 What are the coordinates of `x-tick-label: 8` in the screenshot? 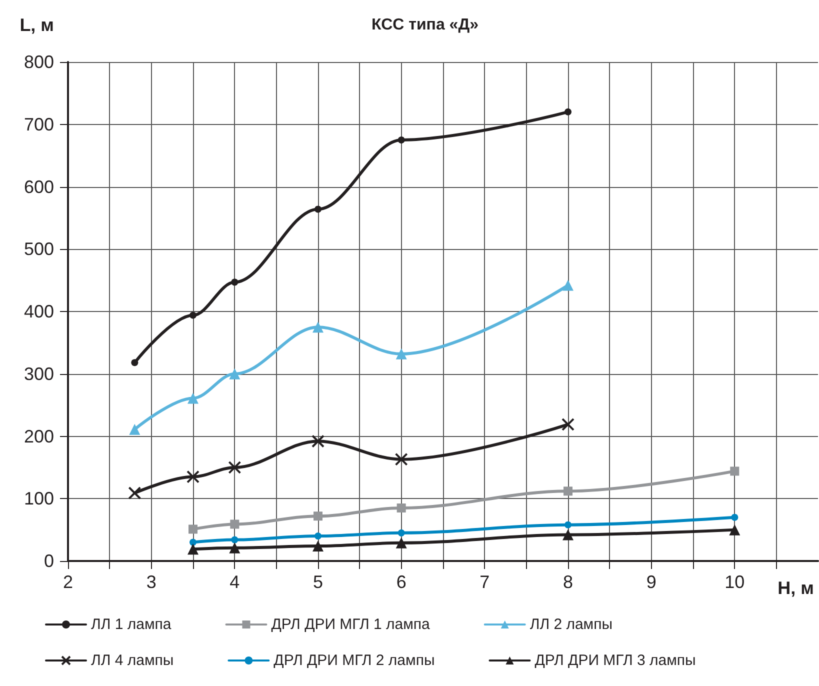 It's located at (568, 582).